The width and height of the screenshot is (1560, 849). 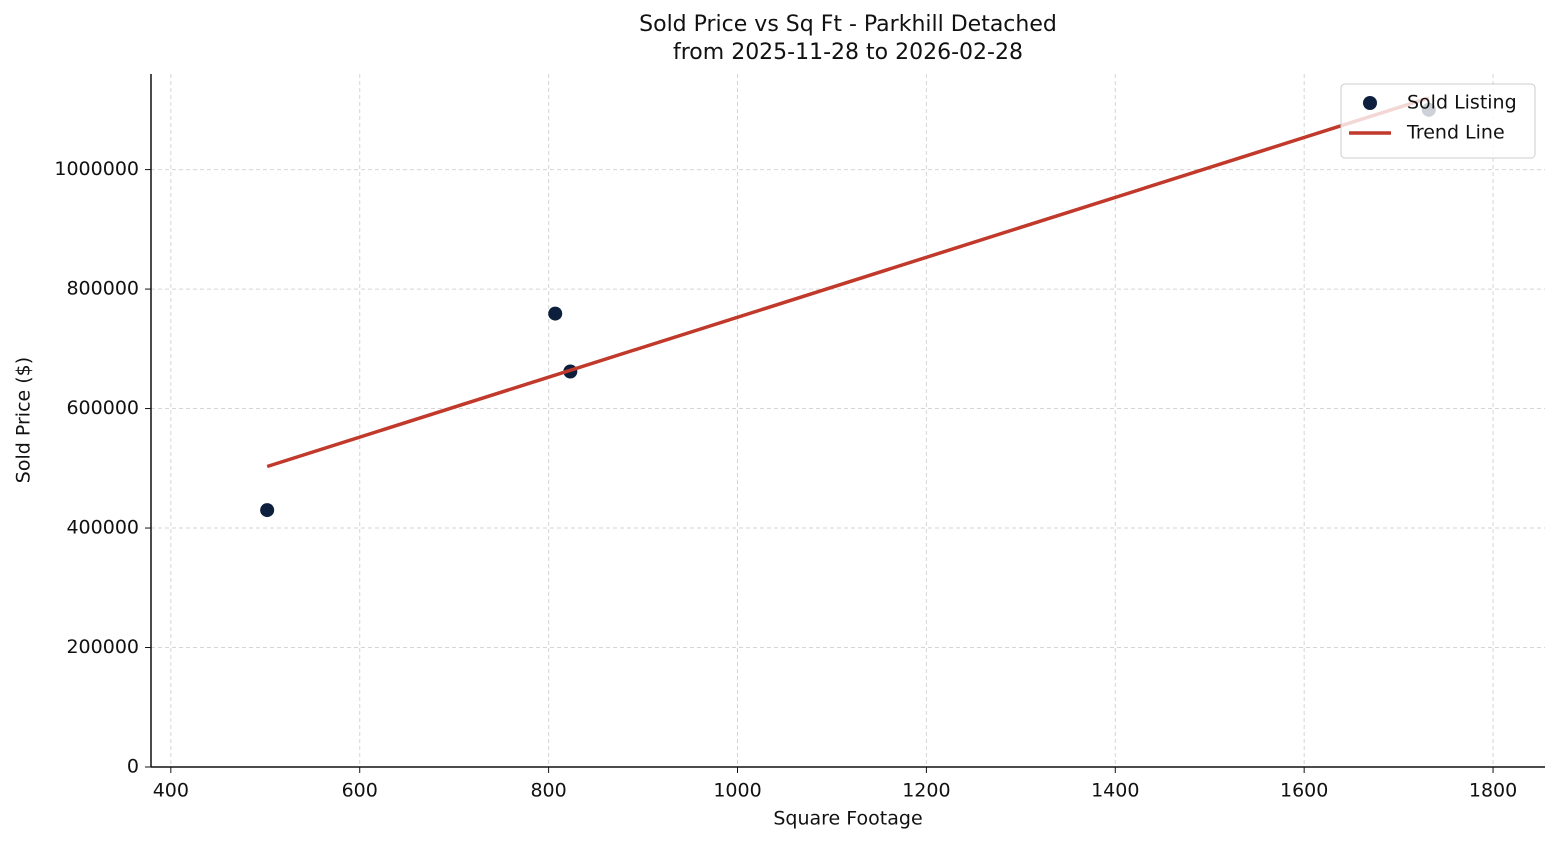 What do you see at coordinates (926, 791) in the screenshot?
I see `x-tick-label: 1200` at bounding box center [926, 791].